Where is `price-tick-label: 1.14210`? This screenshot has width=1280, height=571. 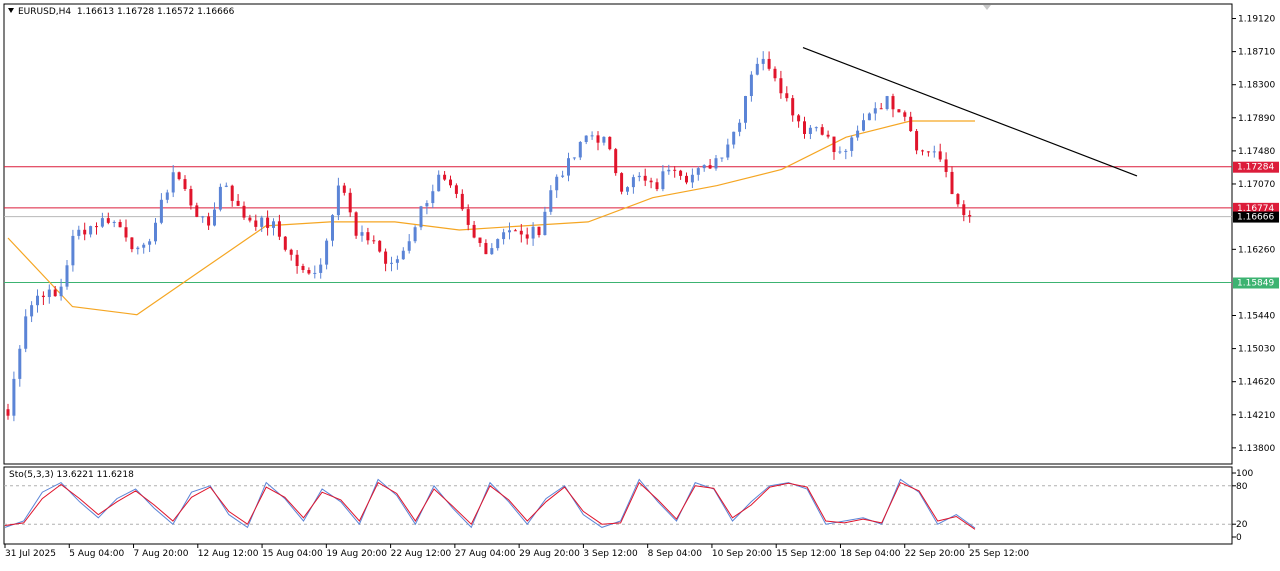 price-tick-label: 1.14210 is located at coordinates (1256, 416).